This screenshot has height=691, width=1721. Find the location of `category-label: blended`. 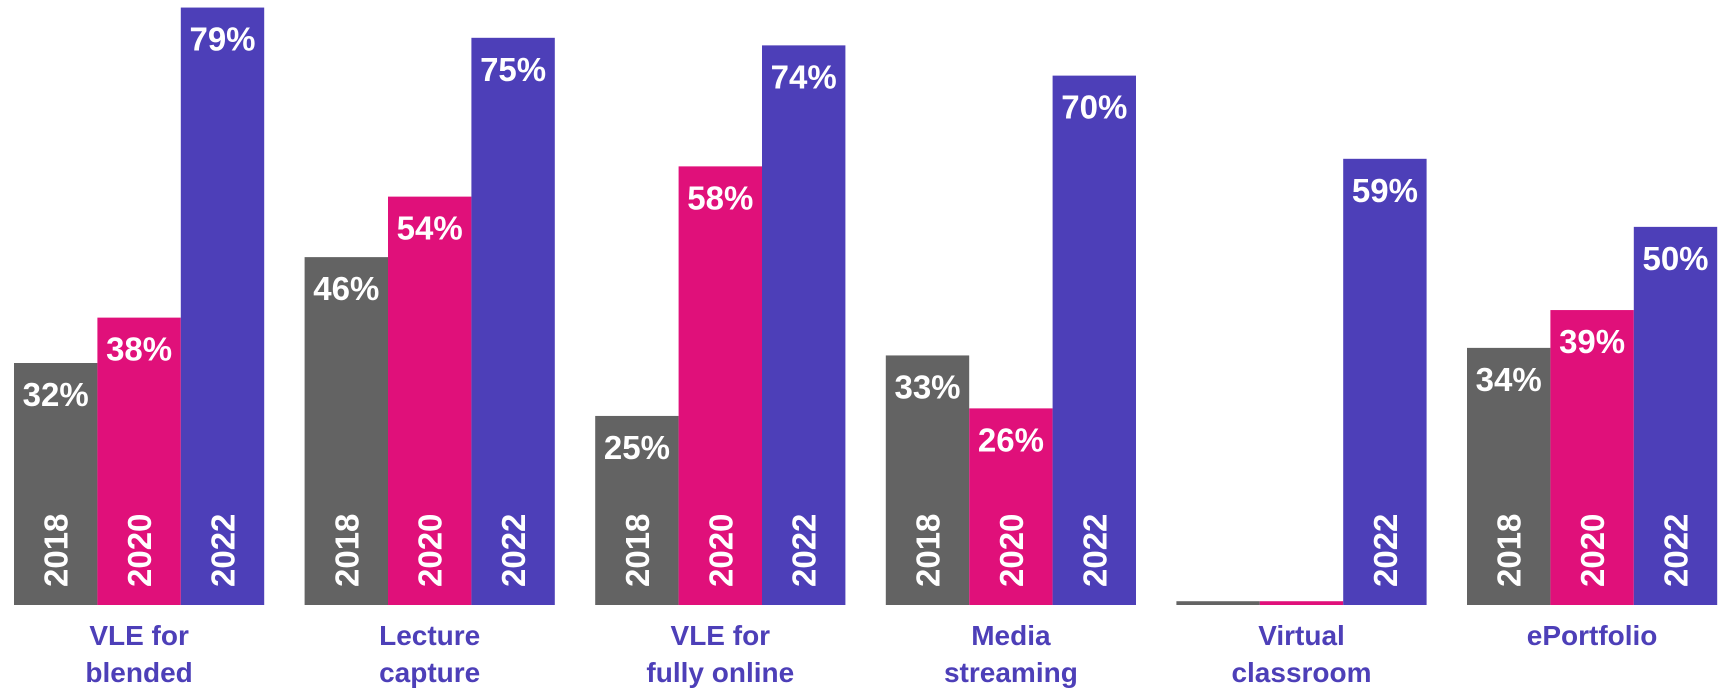

category-label: blended is located at coordinates (138, 672).